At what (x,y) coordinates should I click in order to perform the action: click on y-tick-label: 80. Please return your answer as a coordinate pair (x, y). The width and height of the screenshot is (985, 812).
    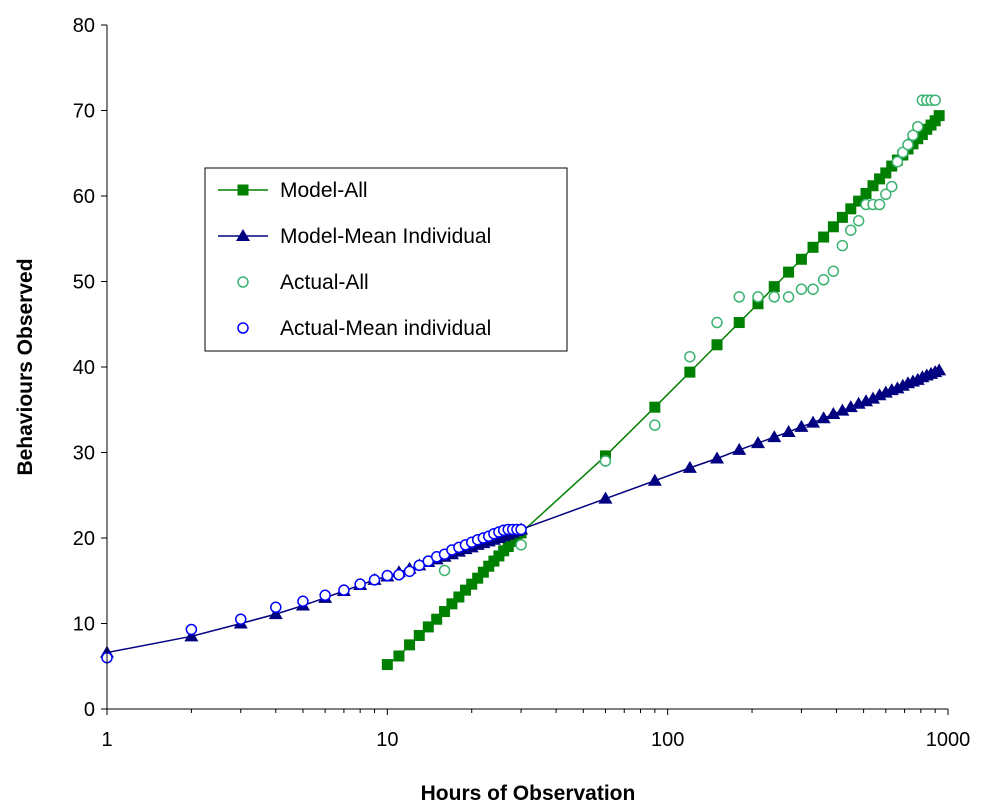
    Looking at the image, I should click on (84, 26).